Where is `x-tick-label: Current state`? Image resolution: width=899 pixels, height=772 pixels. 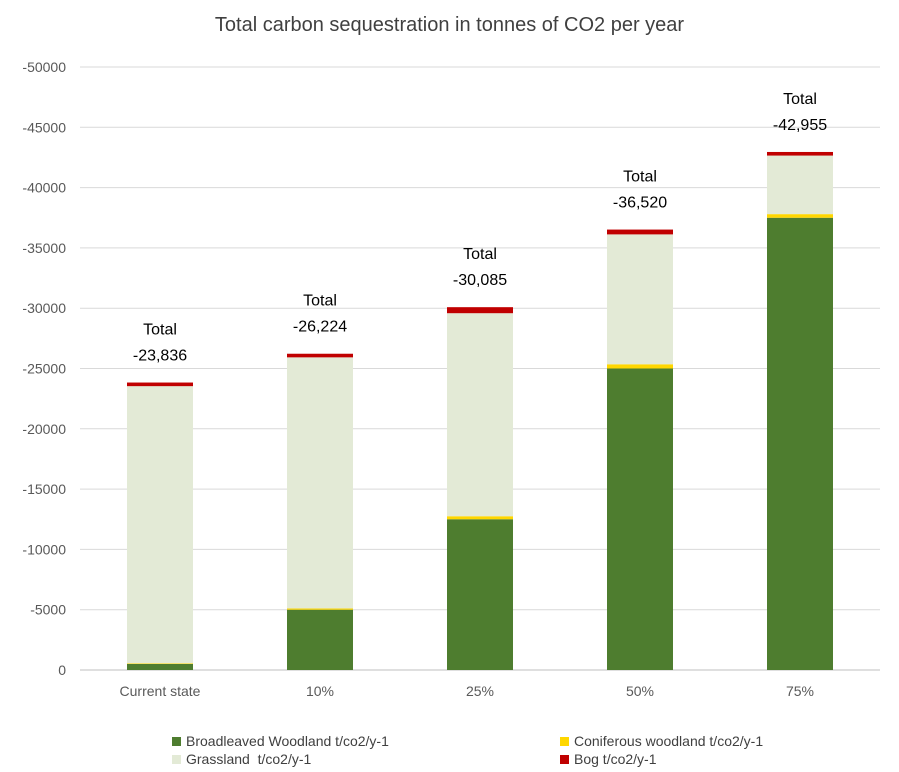 x-tick-label: Current state is located at coordinates (160, 691).